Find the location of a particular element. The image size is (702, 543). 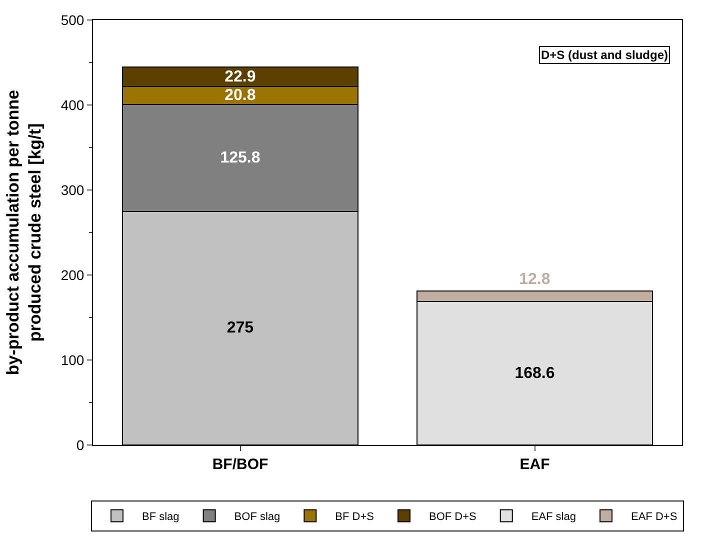

annotation: D+S (dust and sludge) is located at coordinates (604, 55).